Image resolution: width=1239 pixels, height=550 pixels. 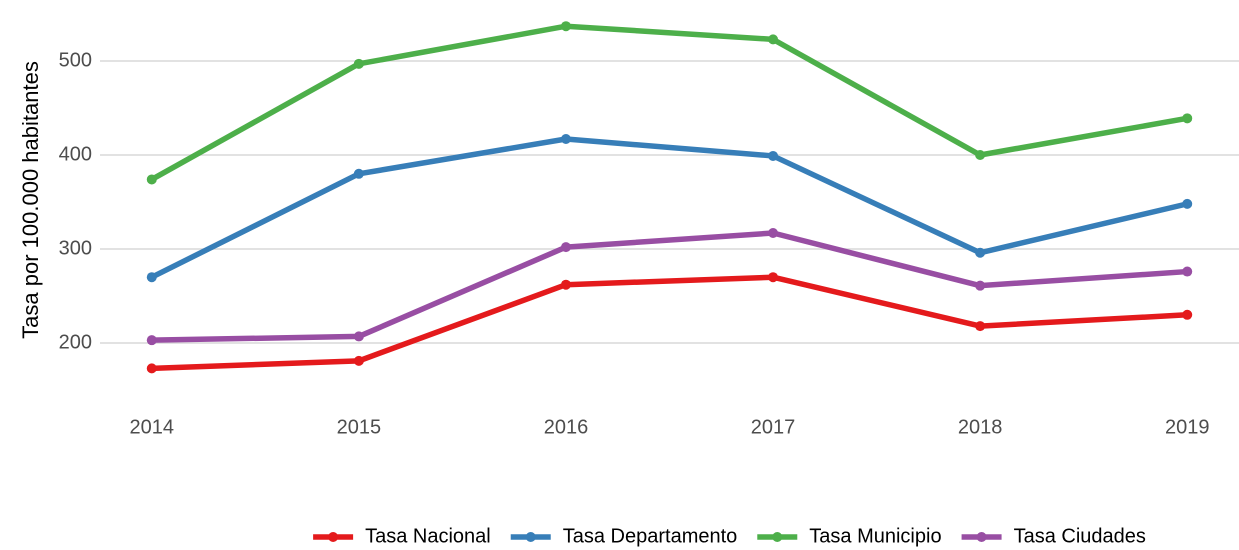 I want to click on y-tick-label: 200, so click(x=75, y=342).